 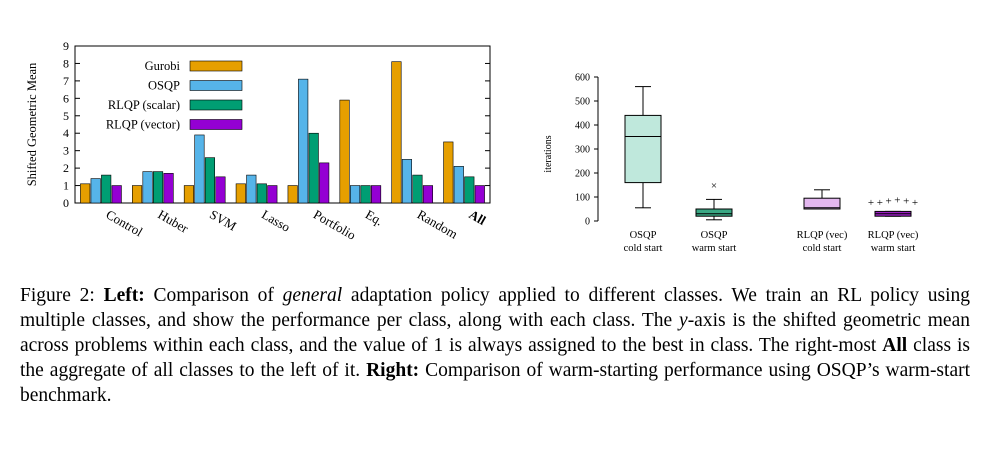 What do you see at coordinates (374, 218) in the screenshot?
I see `x-tick-label: Eq.` at bounding box center [374, 218].